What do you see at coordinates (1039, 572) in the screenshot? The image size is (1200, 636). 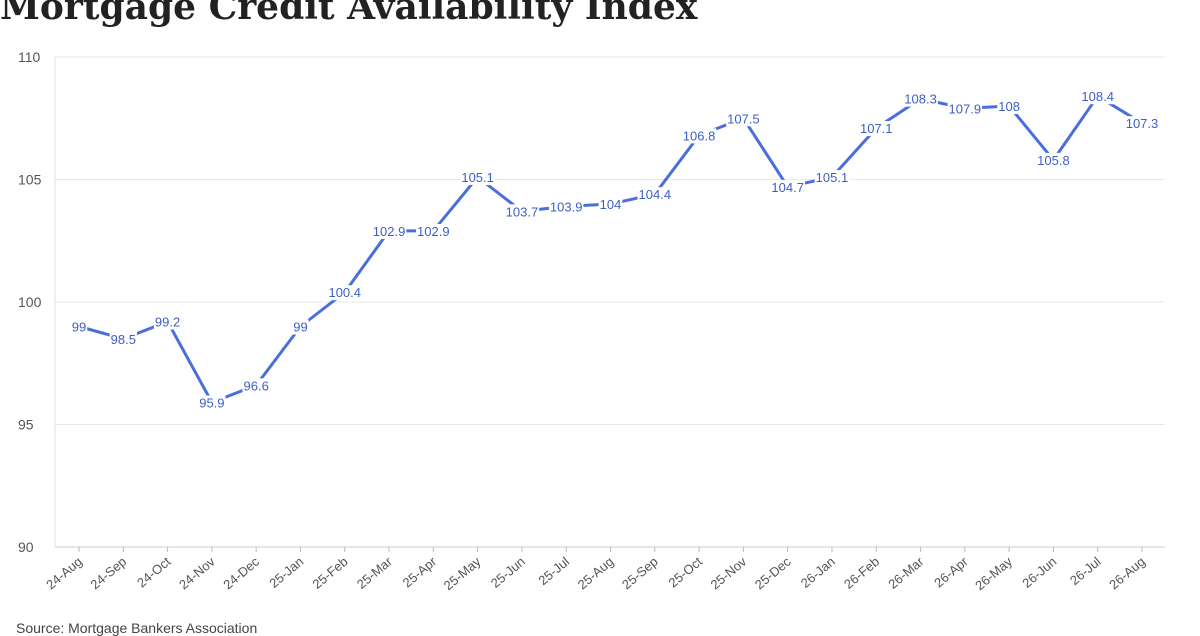 I see `x-tick-label: 26-Jun` at bounding box center [1039, 572].